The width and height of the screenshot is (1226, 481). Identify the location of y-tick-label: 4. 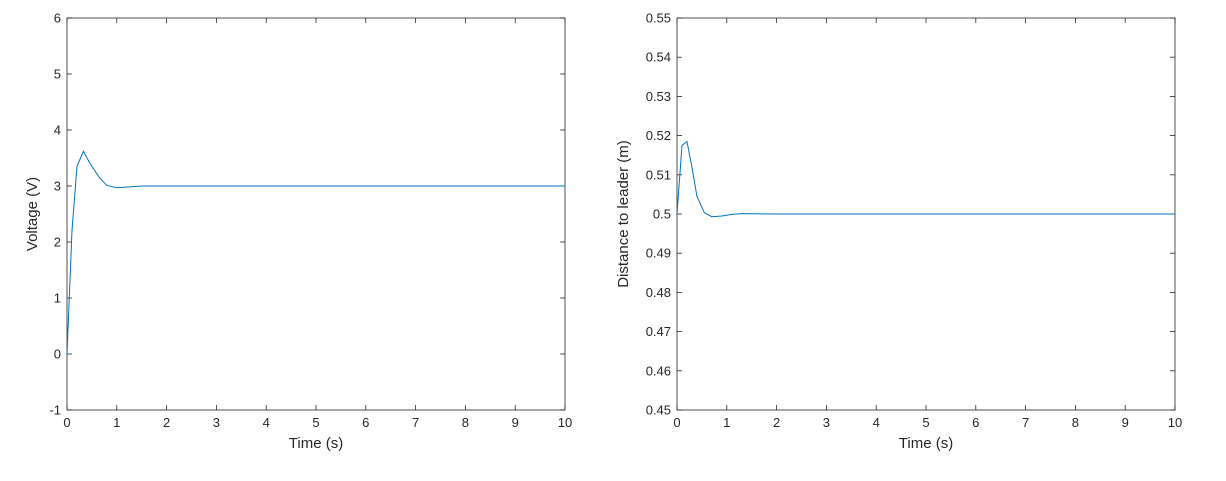
(57, 130).